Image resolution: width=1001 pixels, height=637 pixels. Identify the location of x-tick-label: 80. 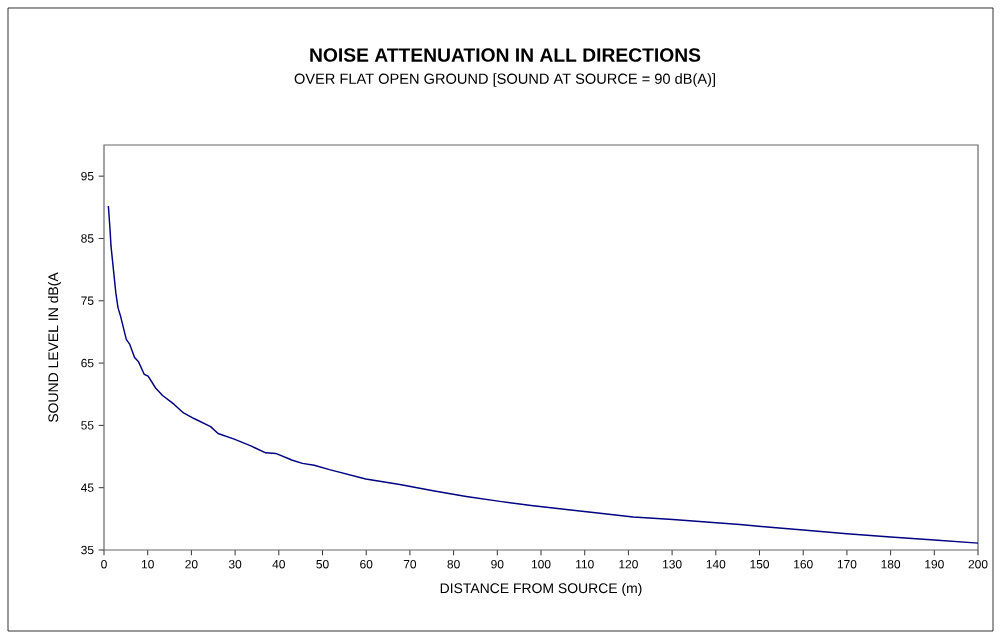
(453, 564).